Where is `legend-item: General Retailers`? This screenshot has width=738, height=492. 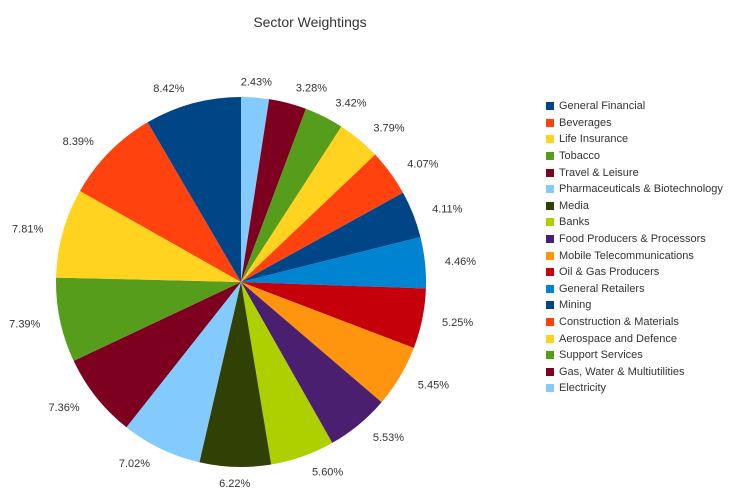 legend-item: General Retailers is located at coordinates (634, 289).